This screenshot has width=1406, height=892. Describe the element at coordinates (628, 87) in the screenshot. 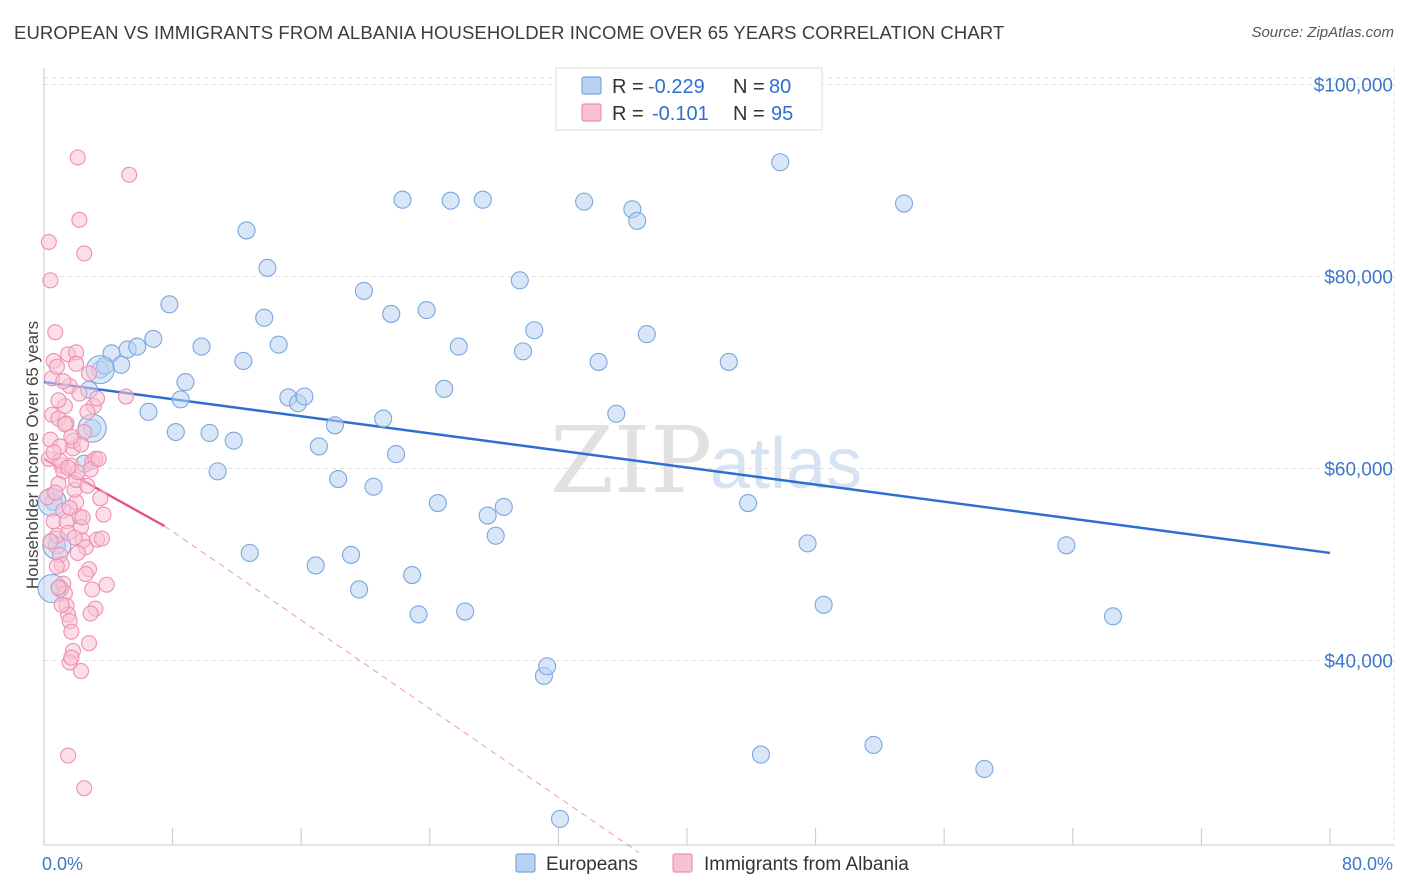

I see `legend-r-label-europeans: R =` at that location.